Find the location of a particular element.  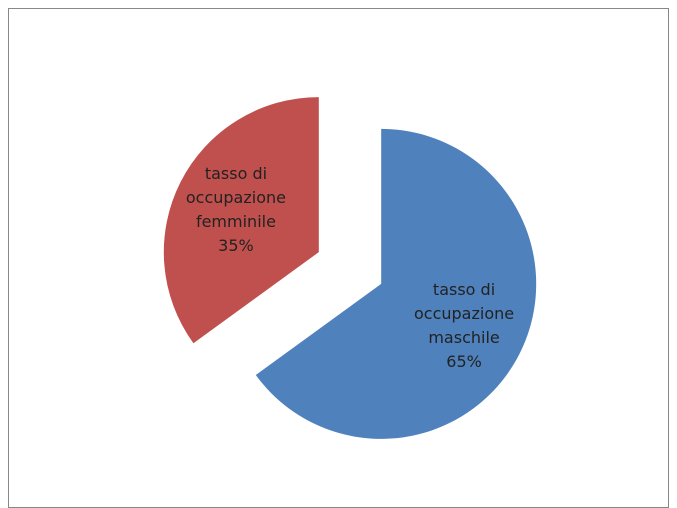

slice-category: tasso di occupazione femminile is located at coordinates (235, 197).